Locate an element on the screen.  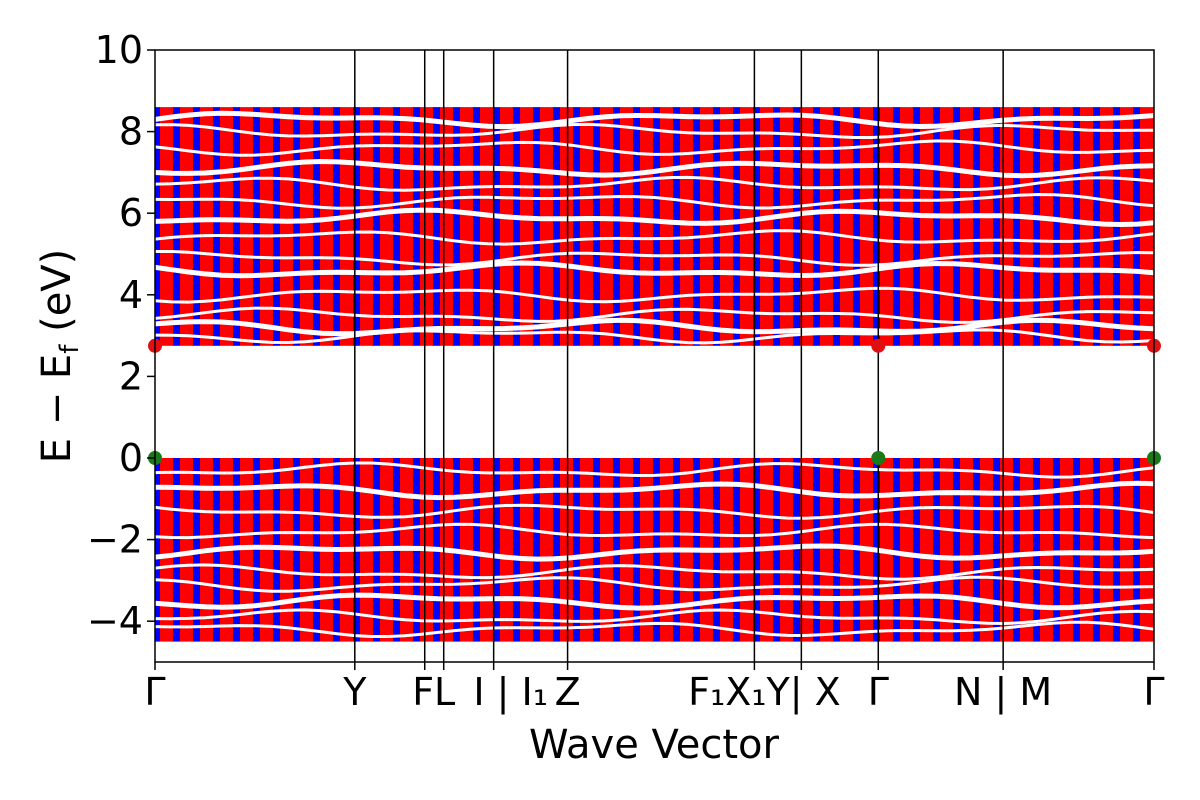
y-axis-label: E − Ef (eV) is located at coordinates (59, 356).